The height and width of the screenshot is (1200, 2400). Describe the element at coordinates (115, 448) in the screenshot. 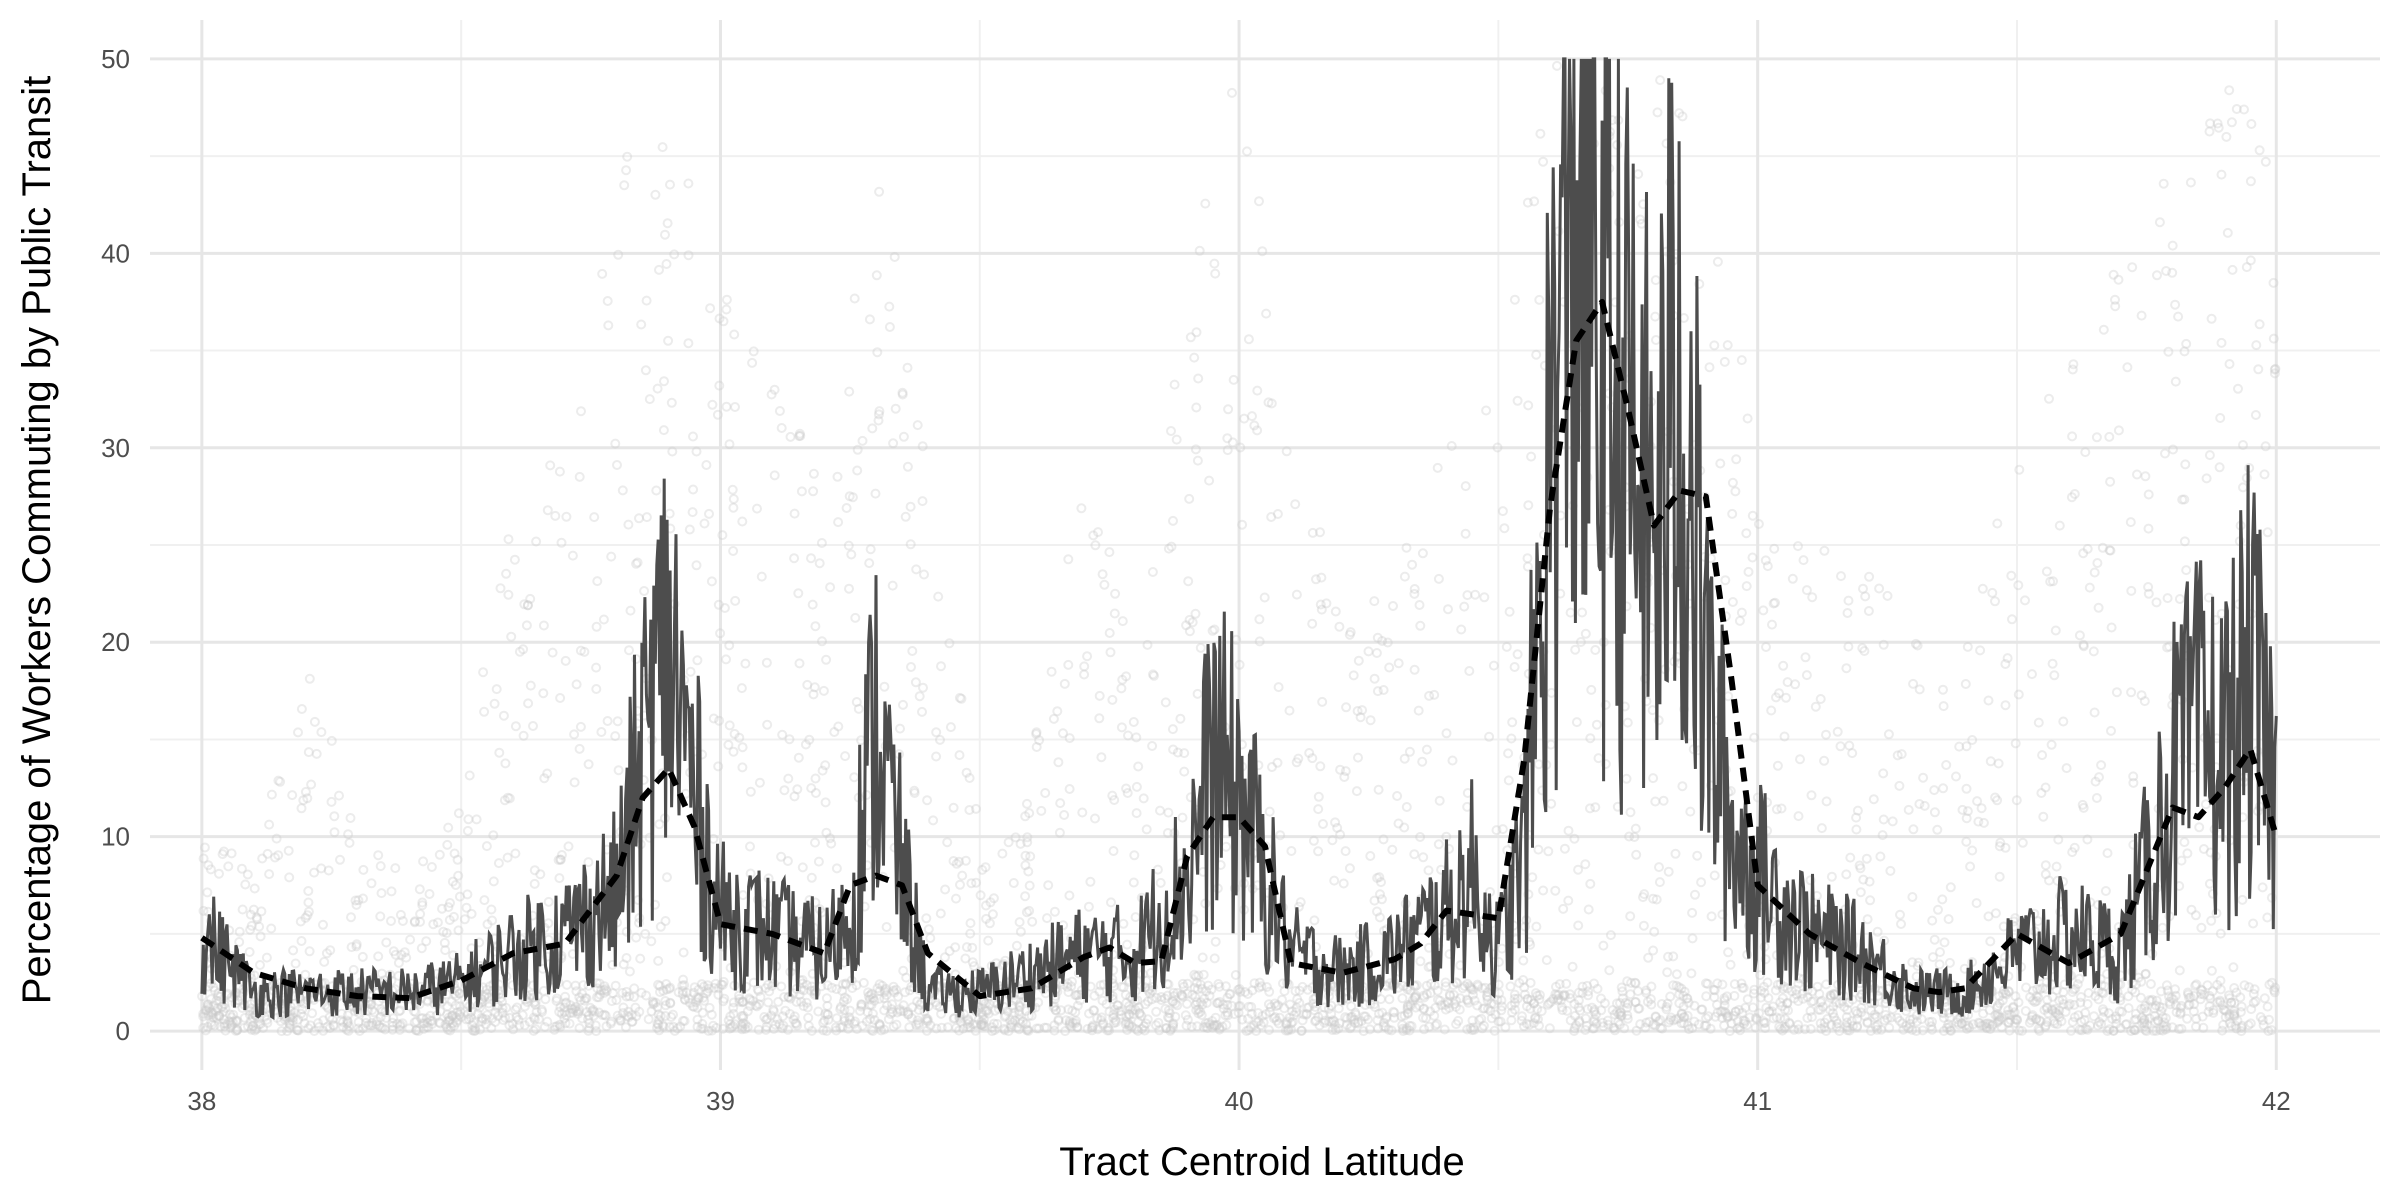

I see `y-tick-label: 30` at that location.